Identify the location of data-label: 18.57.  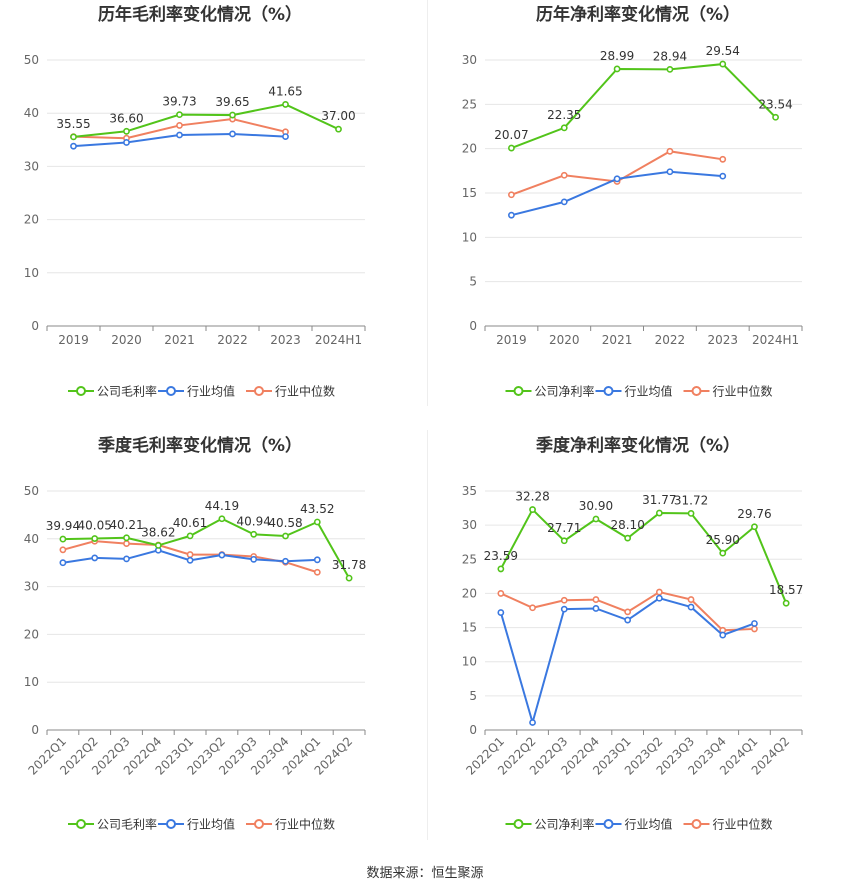
(786, 590).